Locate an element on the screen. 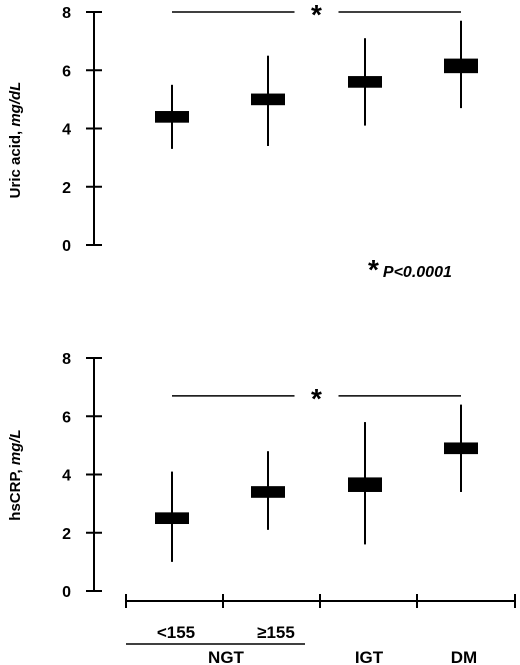 The height and width of the screenshot is (665, 520). p-value-text: P<0.0001 is located at coordinates (417, 272).